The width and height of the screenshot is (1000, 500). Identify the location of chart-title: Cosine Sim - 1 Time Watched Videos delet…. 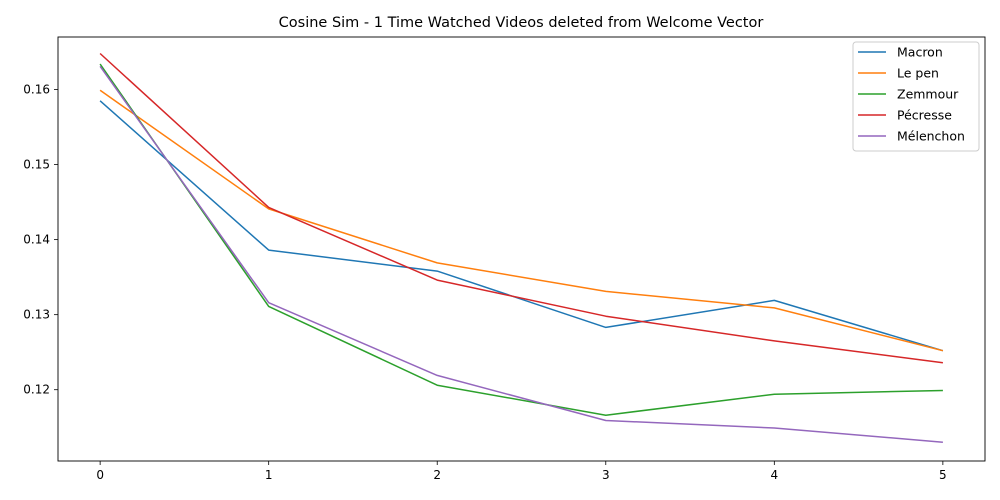
(521, 23).